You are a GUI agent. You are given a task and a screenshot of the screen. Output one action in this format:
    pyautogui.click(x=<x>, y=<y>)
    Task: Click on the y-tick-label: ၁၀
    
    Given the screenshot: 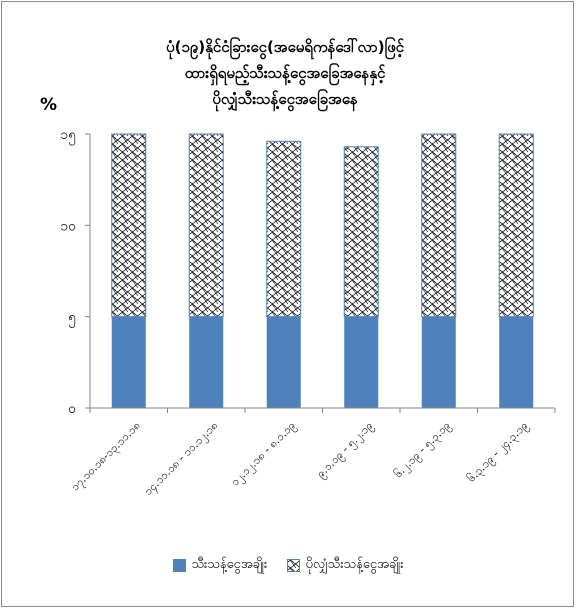 What is the action you would take?
    pyautogui.click(x=68, y=226)
    